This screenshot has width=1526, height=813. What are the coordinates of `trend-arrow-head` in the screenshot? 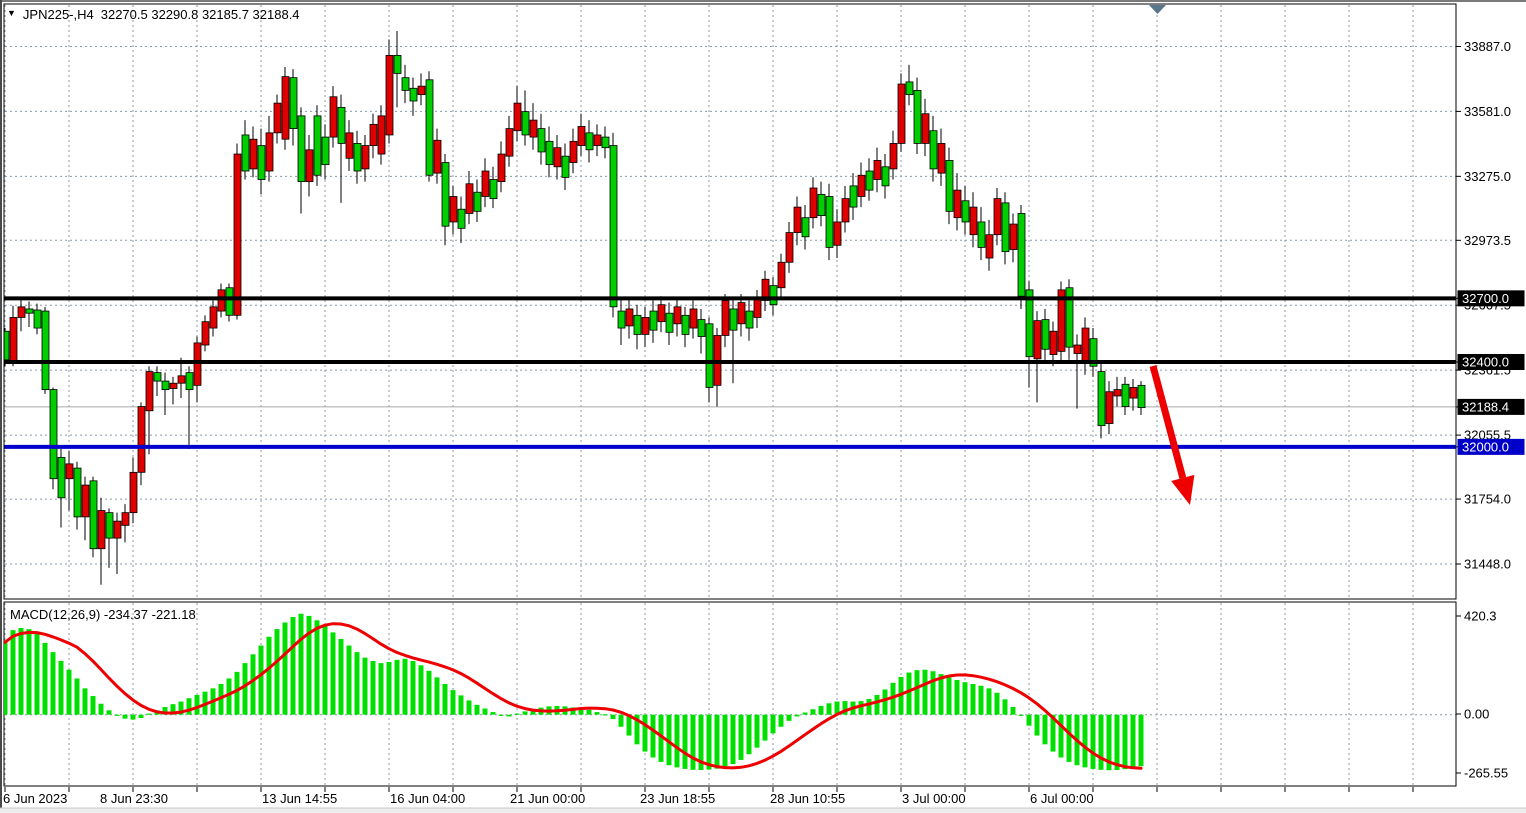 It's located at (1183, 489).